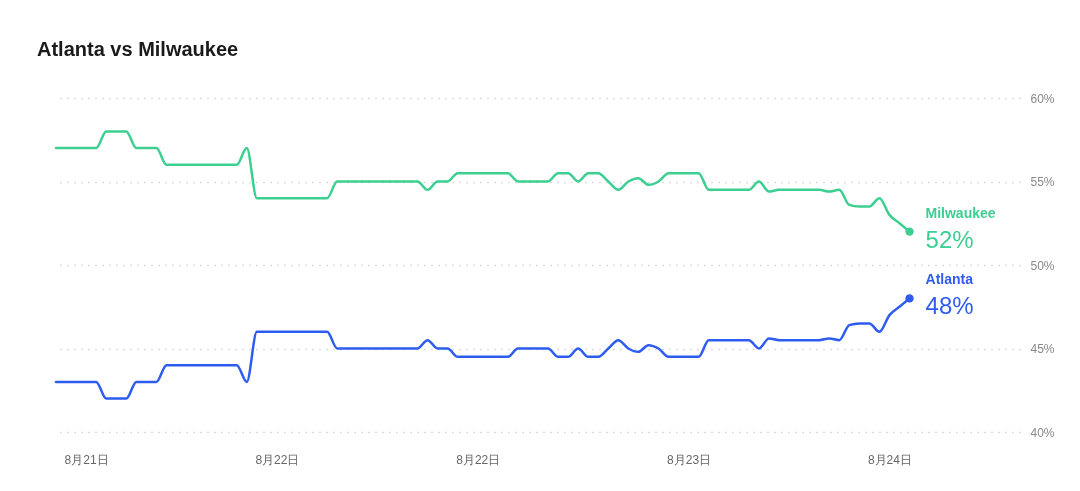 The width and height of the screenshot is (1080, 491). I want to click on x-tick-label: 8月21日, so click(86, 459).